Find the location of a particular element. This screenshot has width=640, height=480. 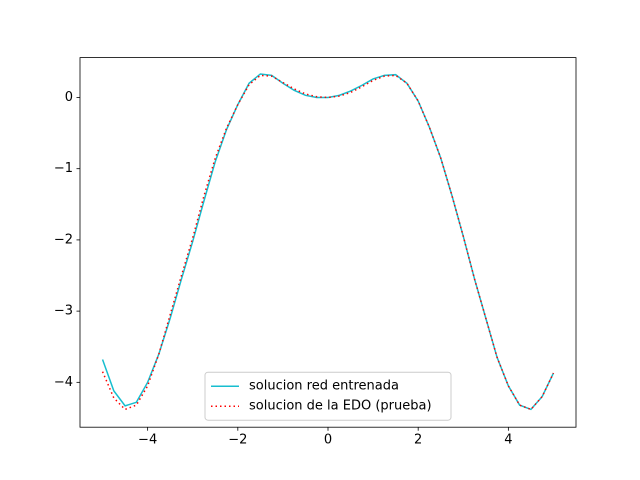

y-tick-label: −3 is located at coordinates (63, 311).